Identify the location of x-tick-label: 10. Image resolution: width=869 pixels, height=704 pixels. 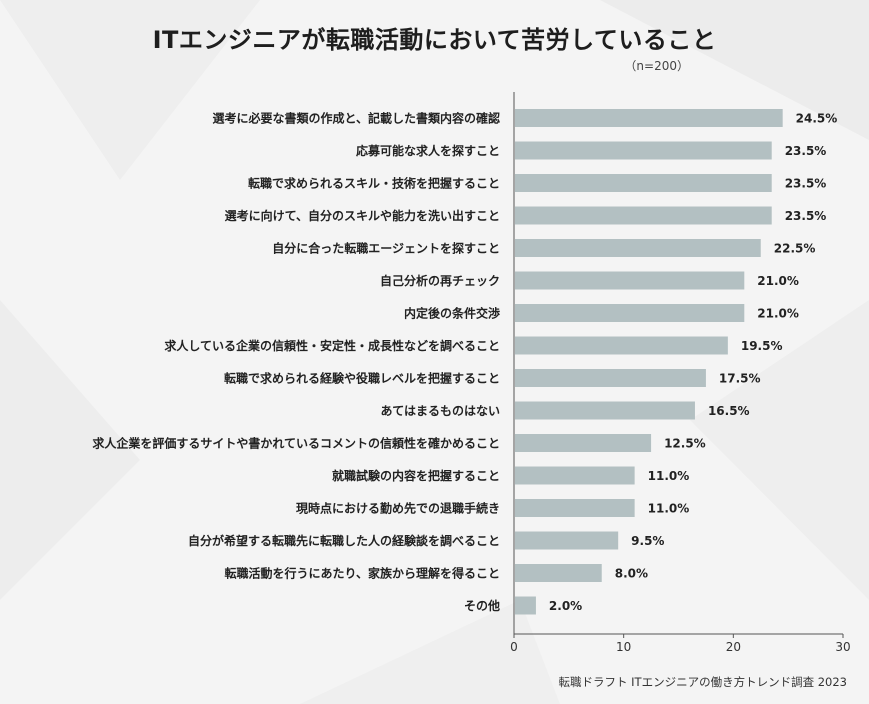
(623, 647).